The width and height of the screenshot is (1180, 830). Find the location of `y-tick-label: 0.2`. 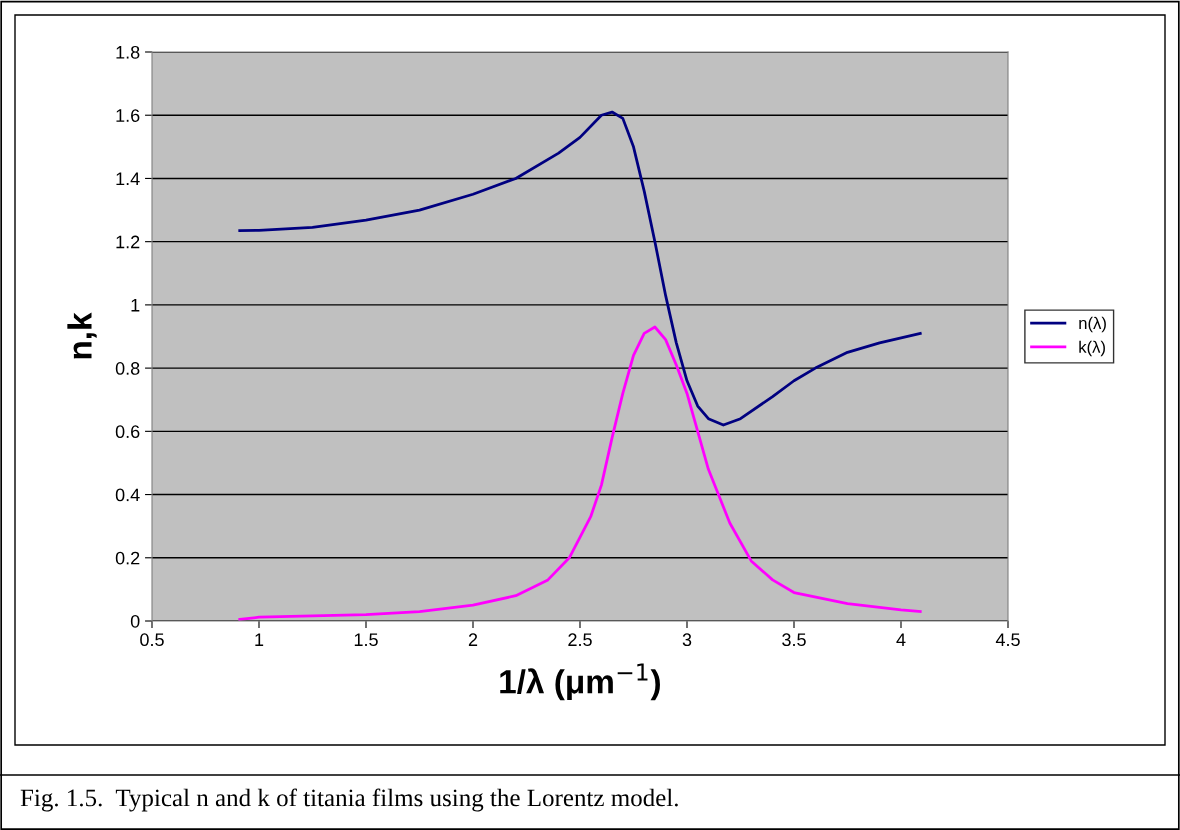

y-tick-label: 0.2 is located at coordinates (127, 558).